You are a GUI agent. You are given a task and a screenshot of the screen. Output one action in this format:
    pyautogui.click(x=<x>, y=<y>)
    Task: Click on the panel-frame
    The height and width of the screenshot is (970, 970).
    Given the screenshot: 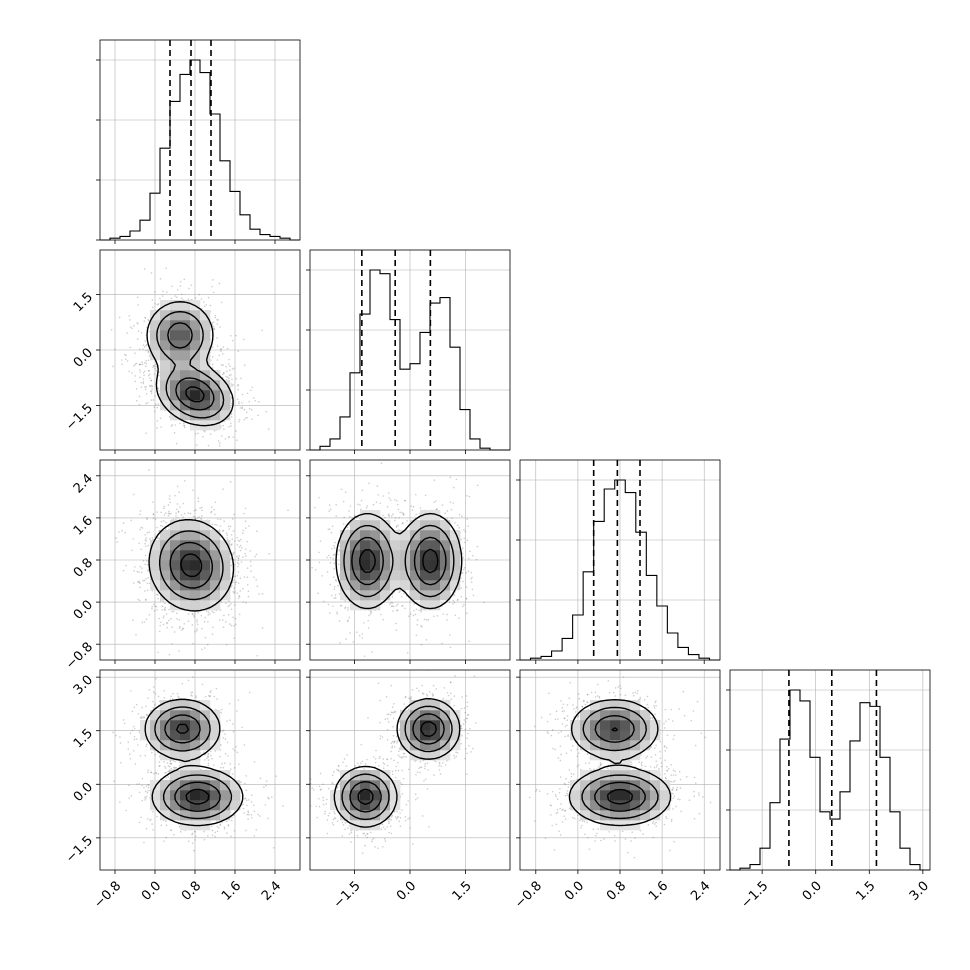 What is the action you would take?
    pyautogui.click(x=410, y=350)
    